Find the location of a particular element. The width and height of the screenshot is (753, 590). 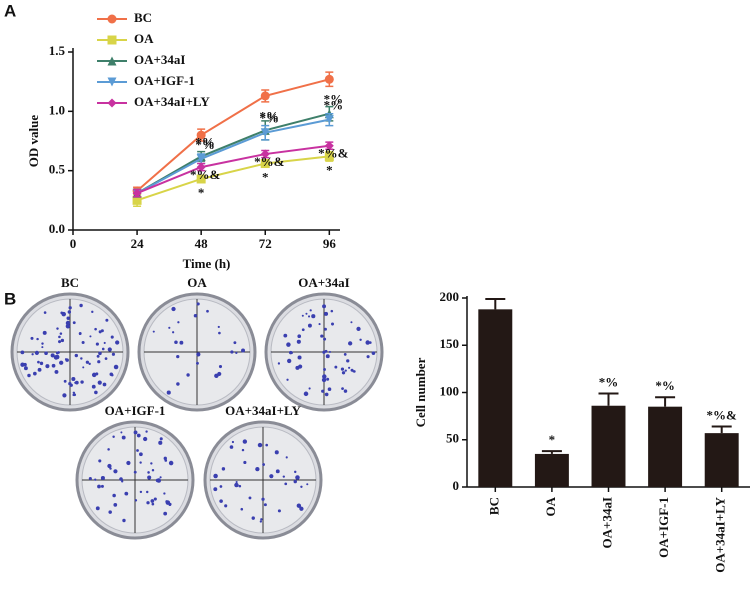

panel-label: A is located at coordinates (10, 10).